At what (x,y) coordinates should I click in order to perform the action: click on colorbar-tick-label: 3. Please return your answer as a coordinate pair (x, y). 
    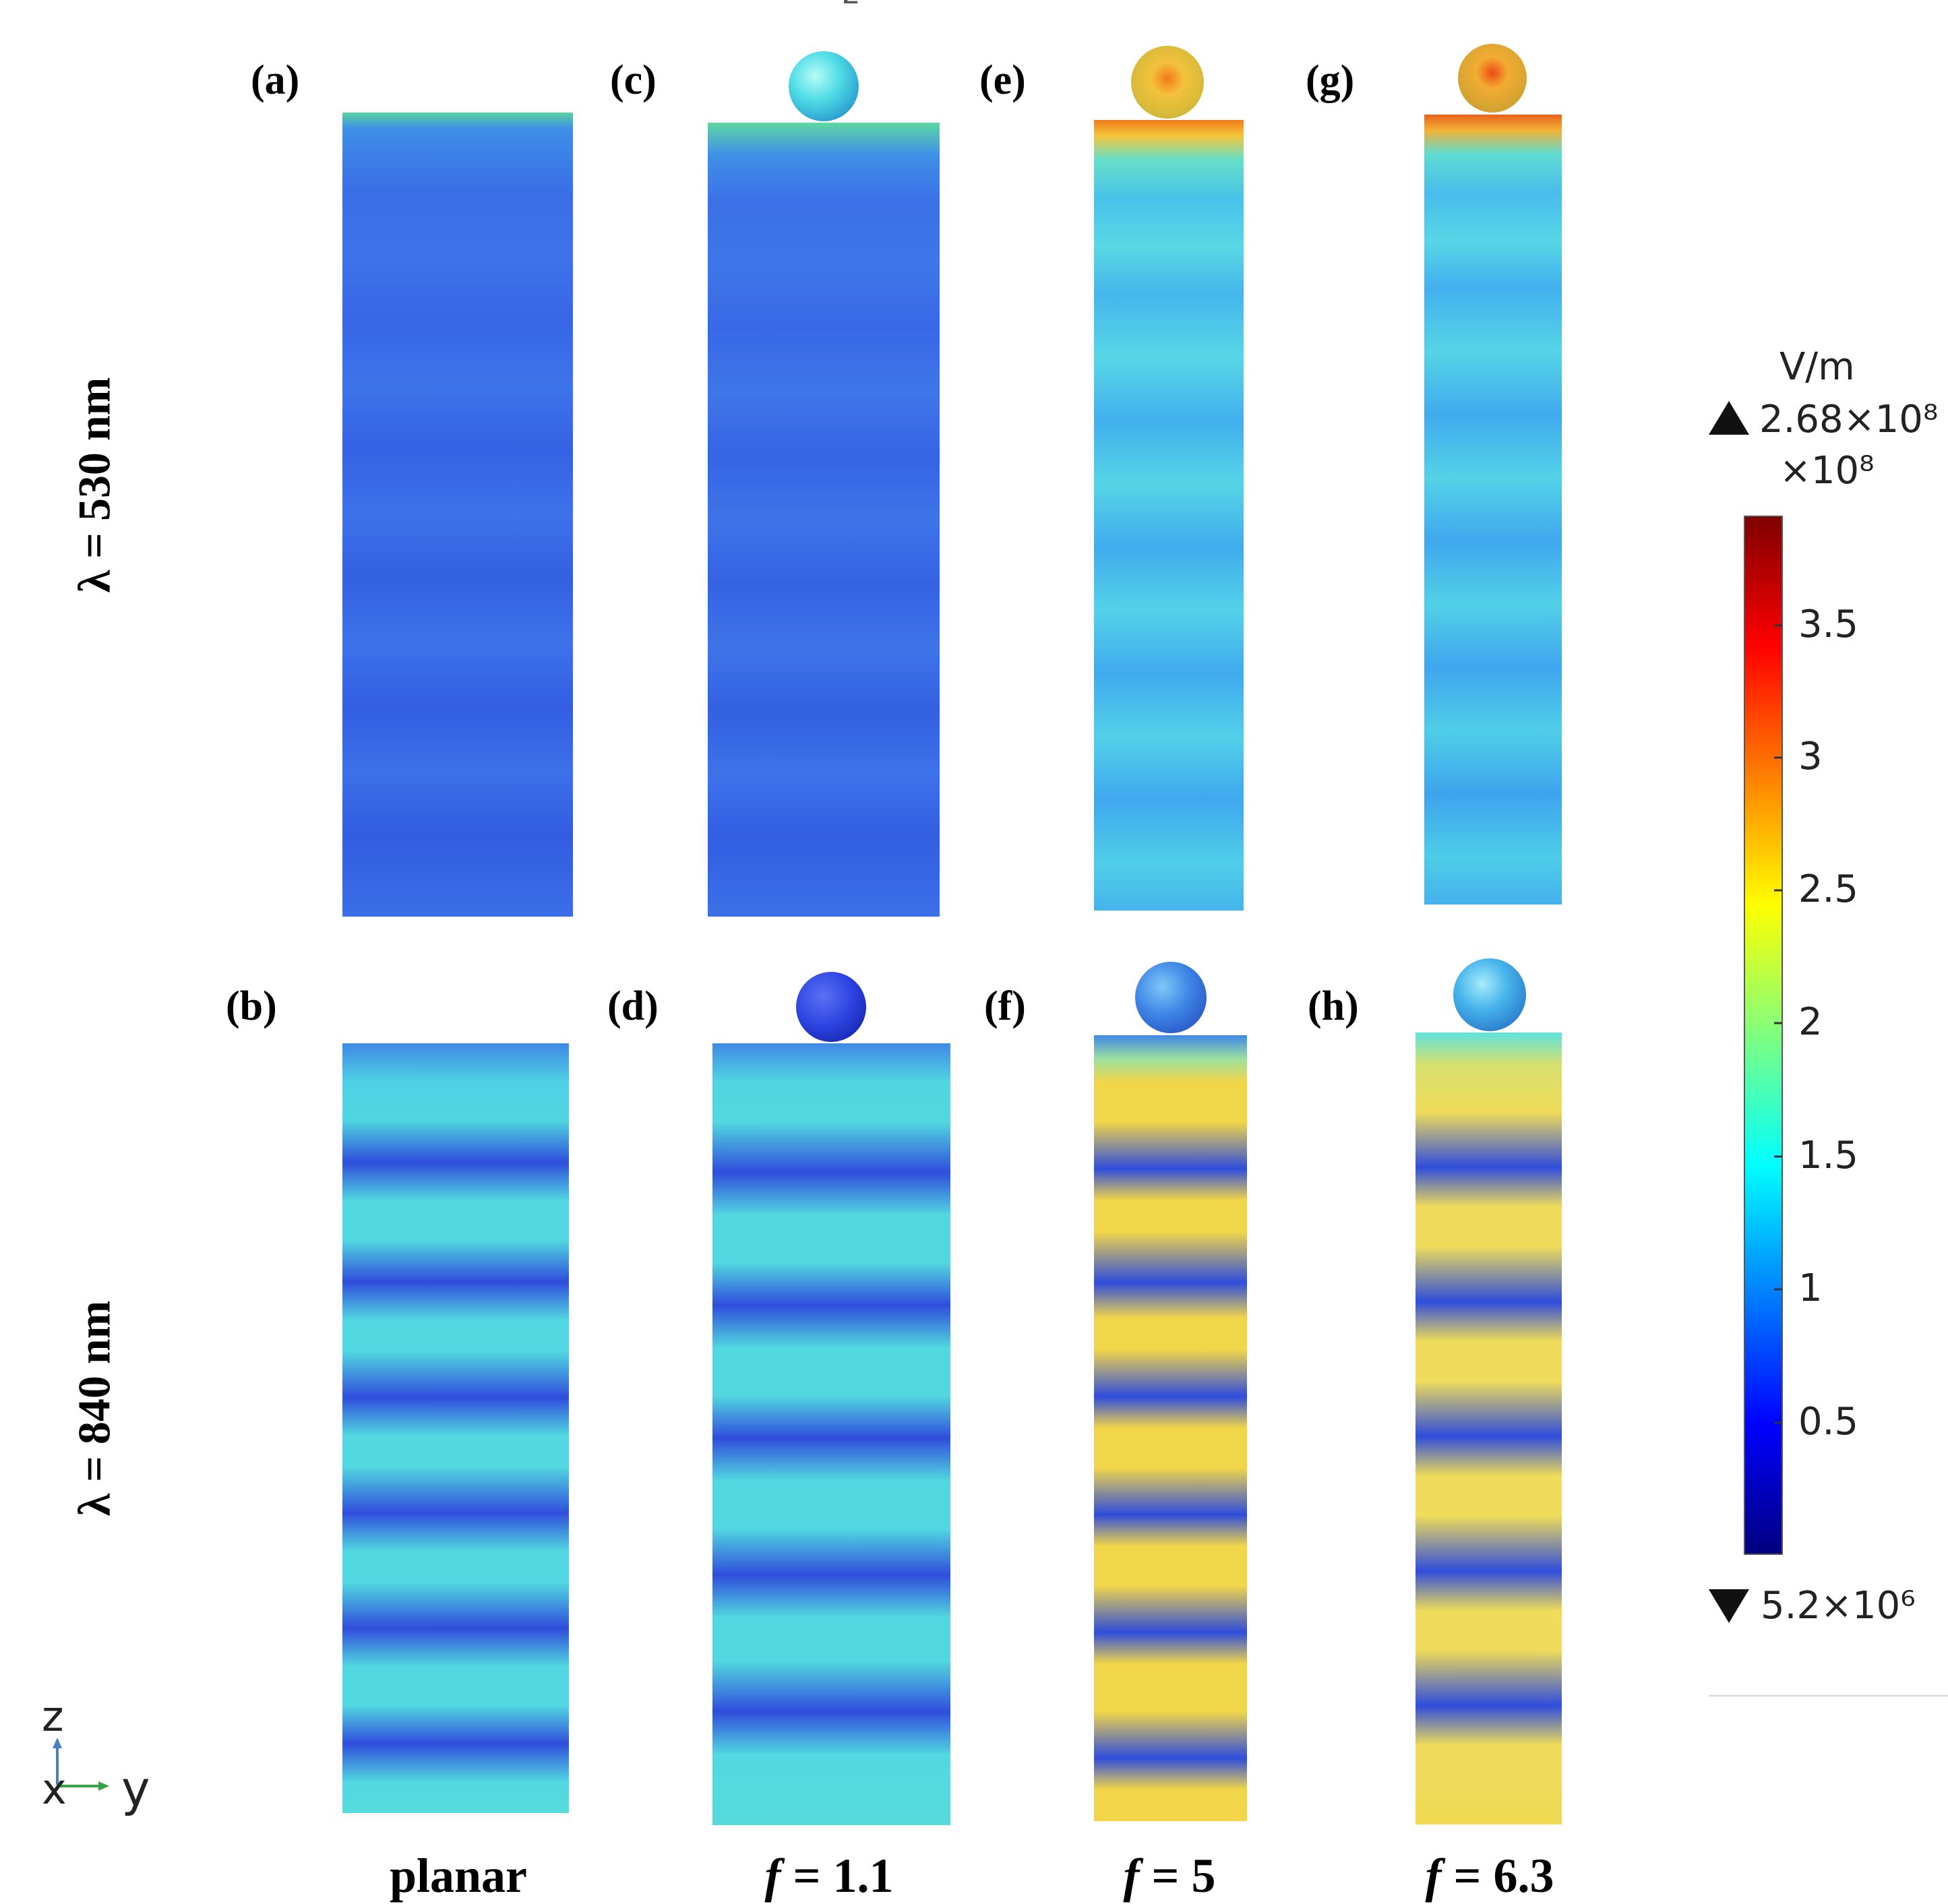
    Looking at the image, I should click on (1810, 756).